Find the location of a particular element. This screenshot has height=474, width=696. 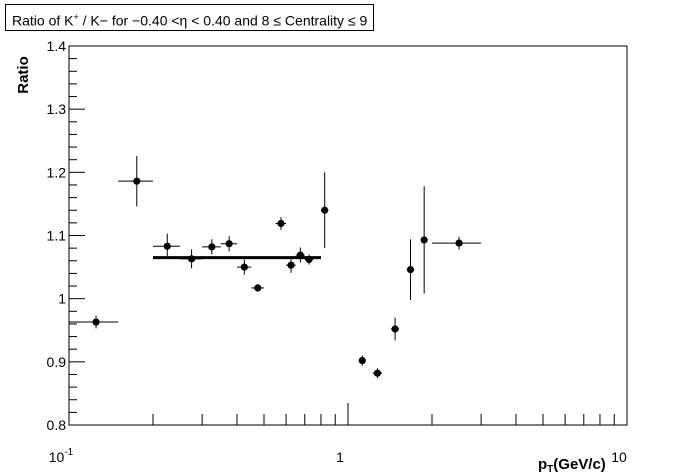

x-axis-label-main: p is located at coordinates (542, 464).